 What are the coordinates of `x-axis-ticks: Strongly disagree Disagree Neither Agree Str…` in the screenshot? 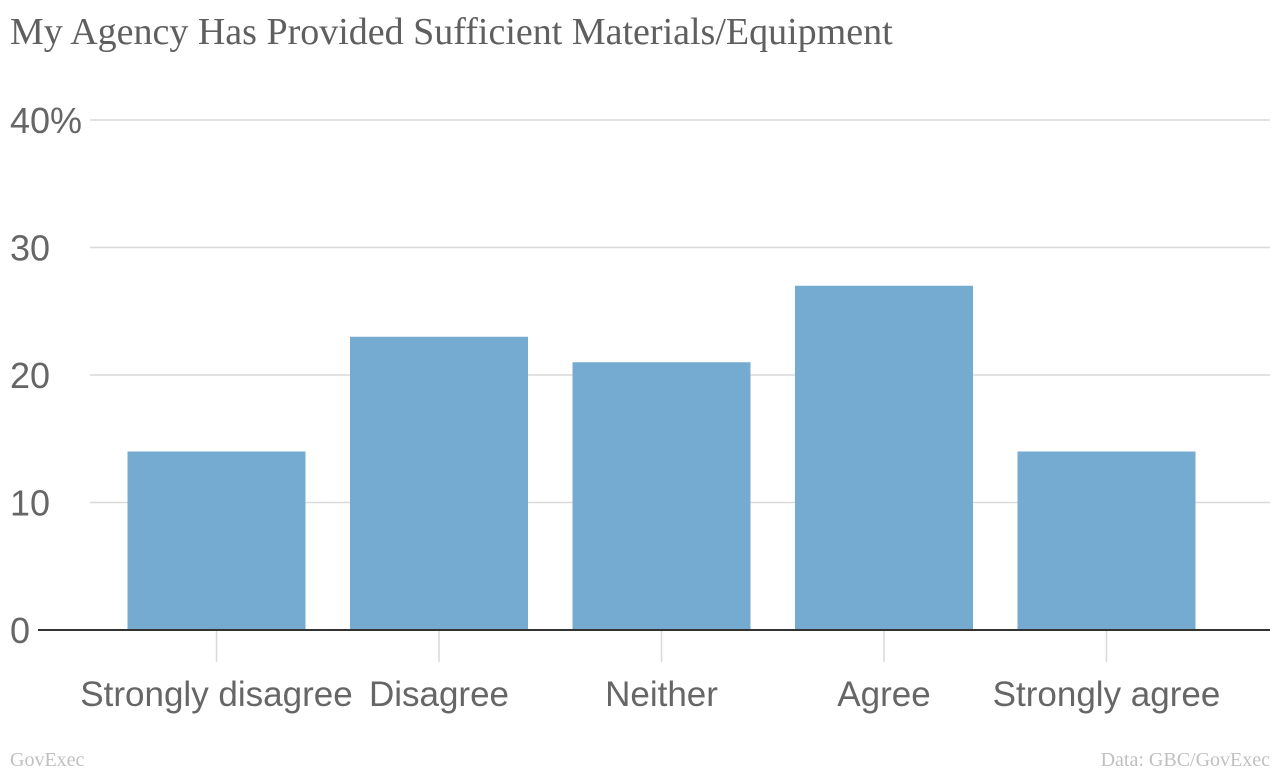 It's located at (650, 672).